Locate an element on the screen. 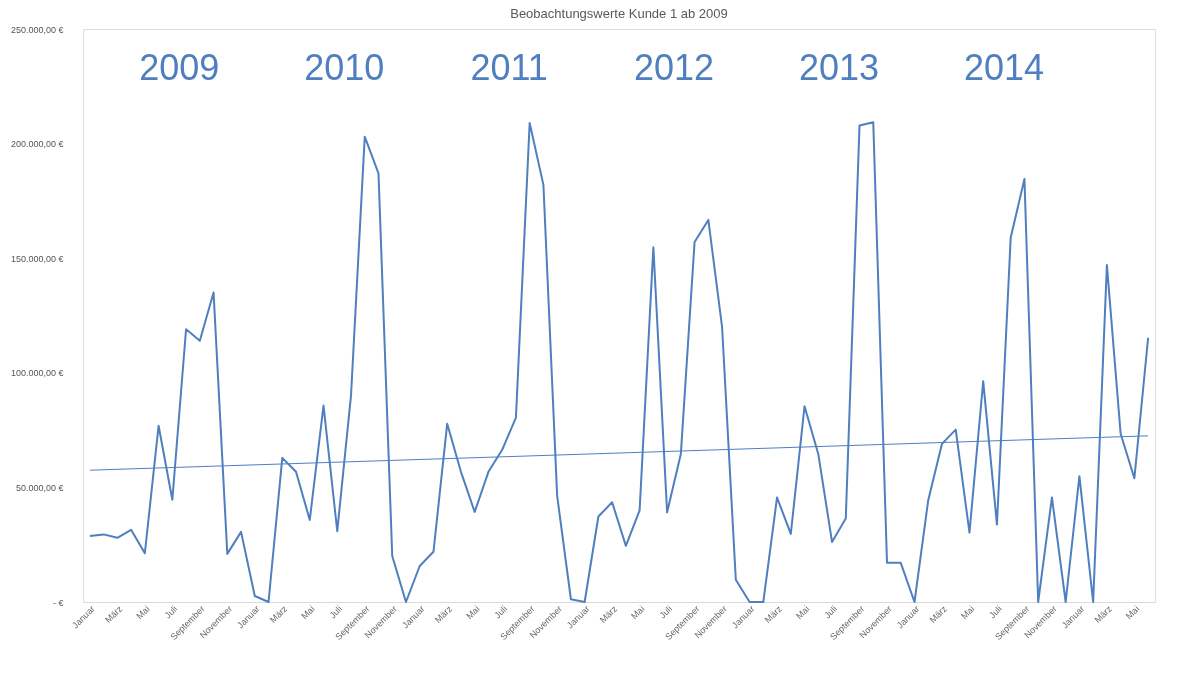 The height and width of the screenshot is (673, 1187). y-tick-label: 150.000,00 € is located at coordinates (37, 258).